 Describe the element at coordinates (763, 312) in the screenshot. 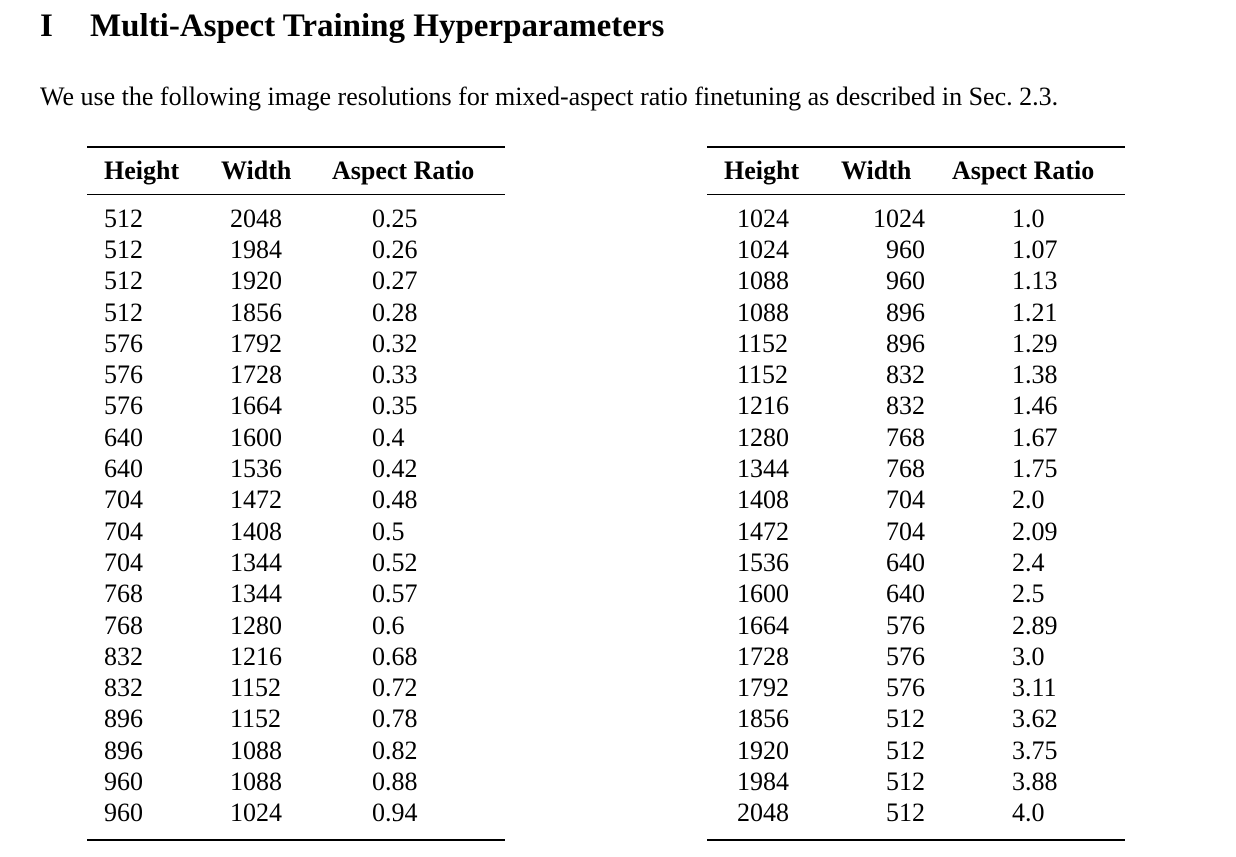

I see `cell-height: 1088` at that location.